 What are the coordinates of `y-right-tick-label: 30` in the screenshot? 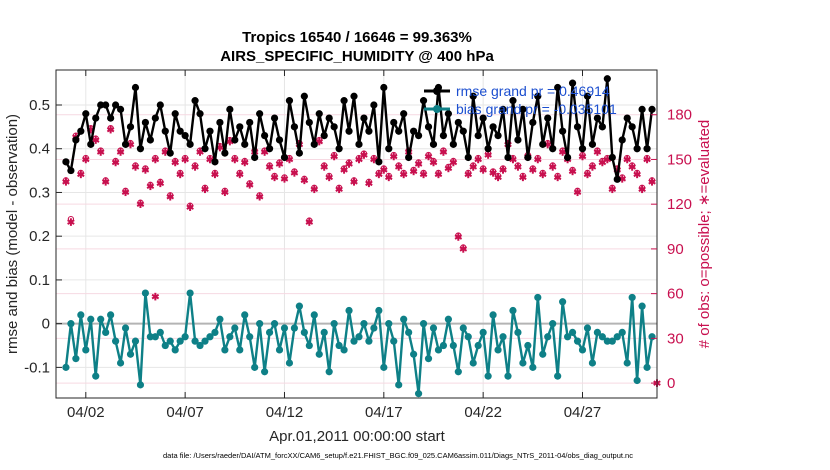 It's located at (675, 338).